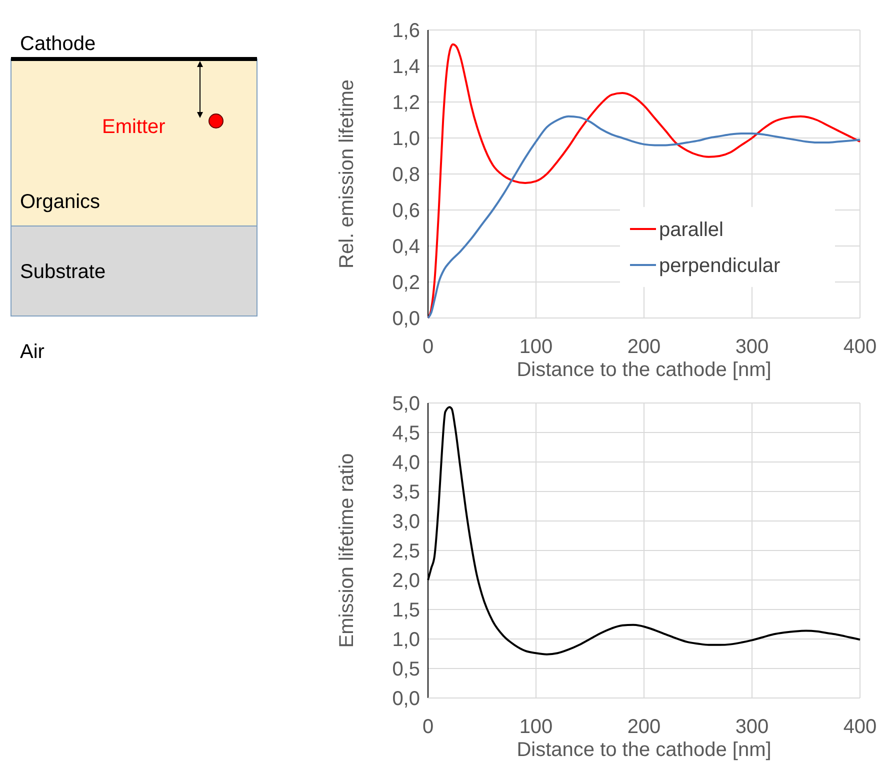  What do you see at coordinates (406, 211) in the screenshot?
I see `y-tick-label: 0,6` at bounding box center [406, 211].